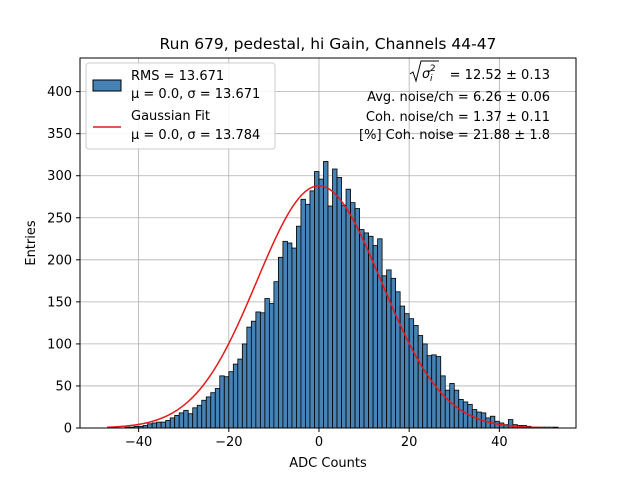  I want to click on y-tick-label: 400, so click(59, 92).